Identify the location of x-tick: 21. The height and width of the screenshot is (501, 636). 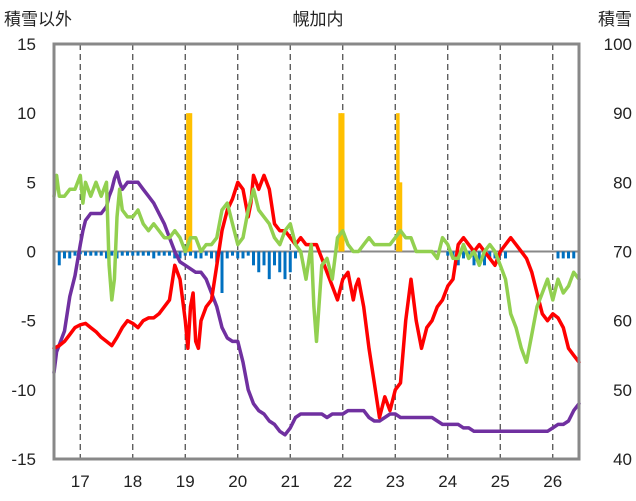
(290, 481).